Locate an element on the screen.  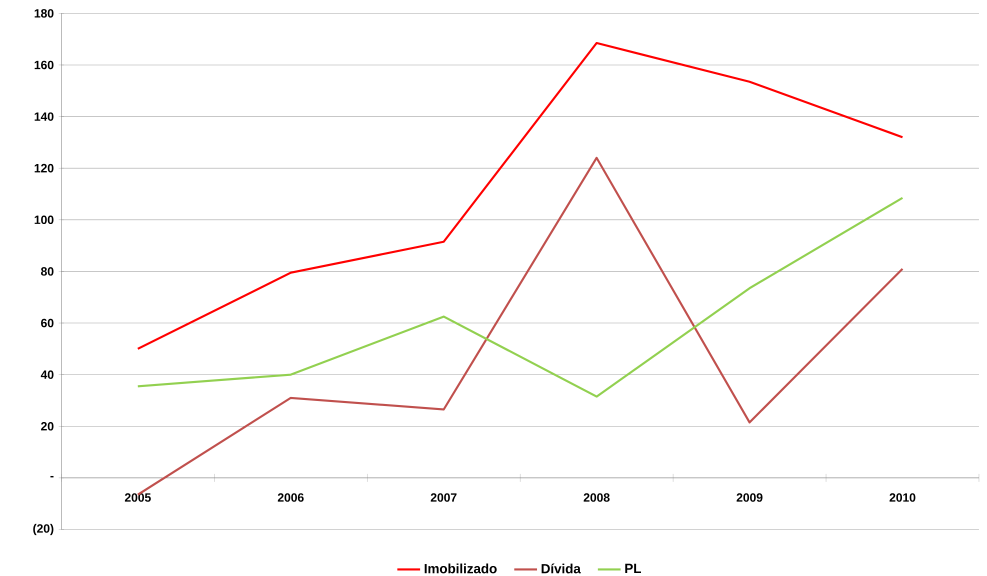
y-tick-label: 60 is located at coordinates (47, 323).